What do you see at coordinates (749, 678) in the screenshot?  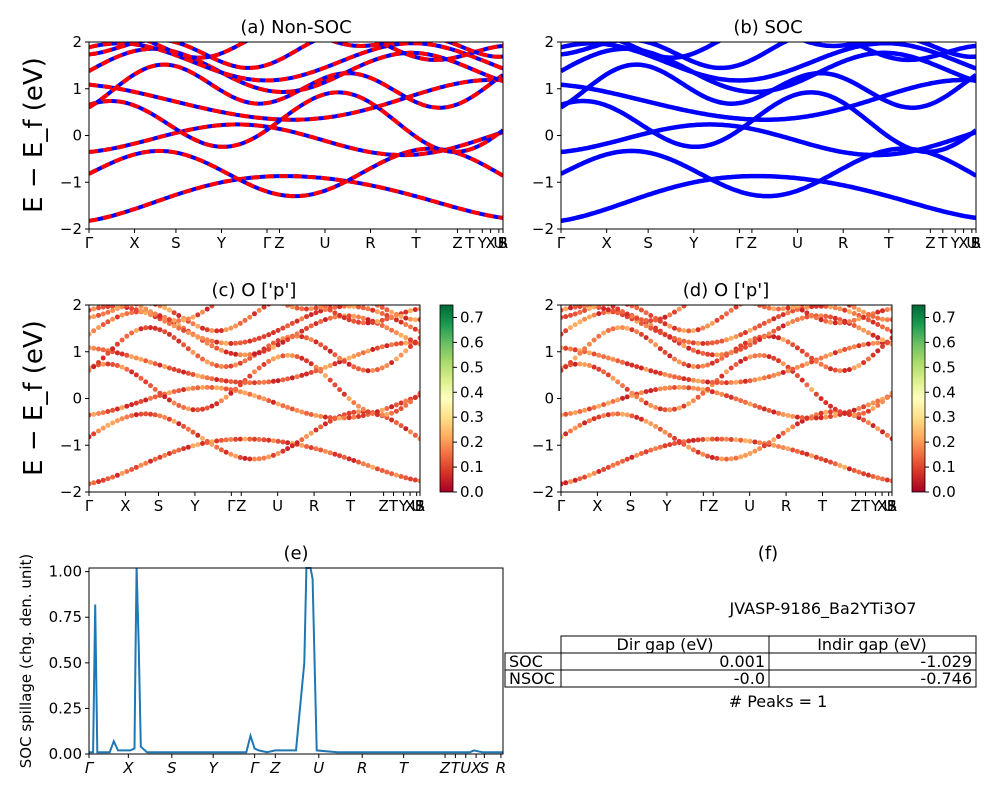 I see `table-row-nsoc-dir: -0.0` at bounding box center [749, 678].